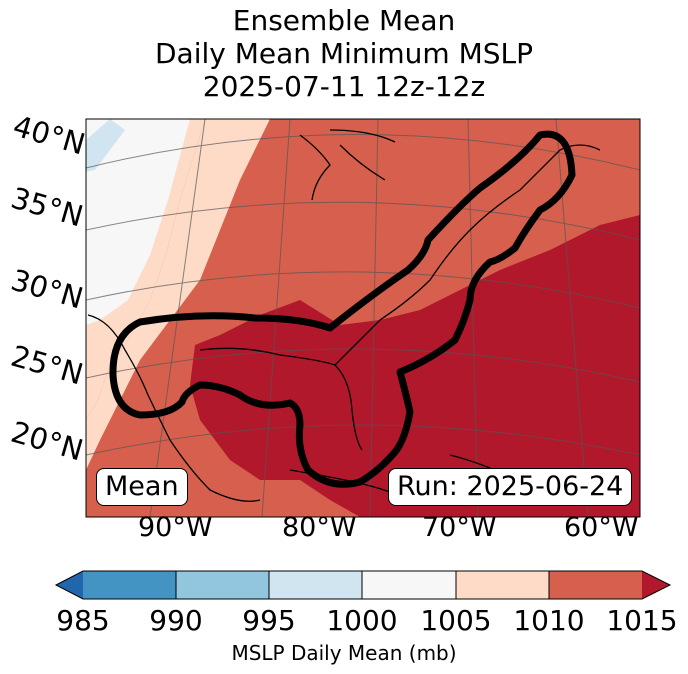 The height and width of the screenshot is (674, 688). Describe the element at coordinates (344, 653) in the screenshot. I see `colorbar-label: MSLP Daily Mean (mb)` at that location.